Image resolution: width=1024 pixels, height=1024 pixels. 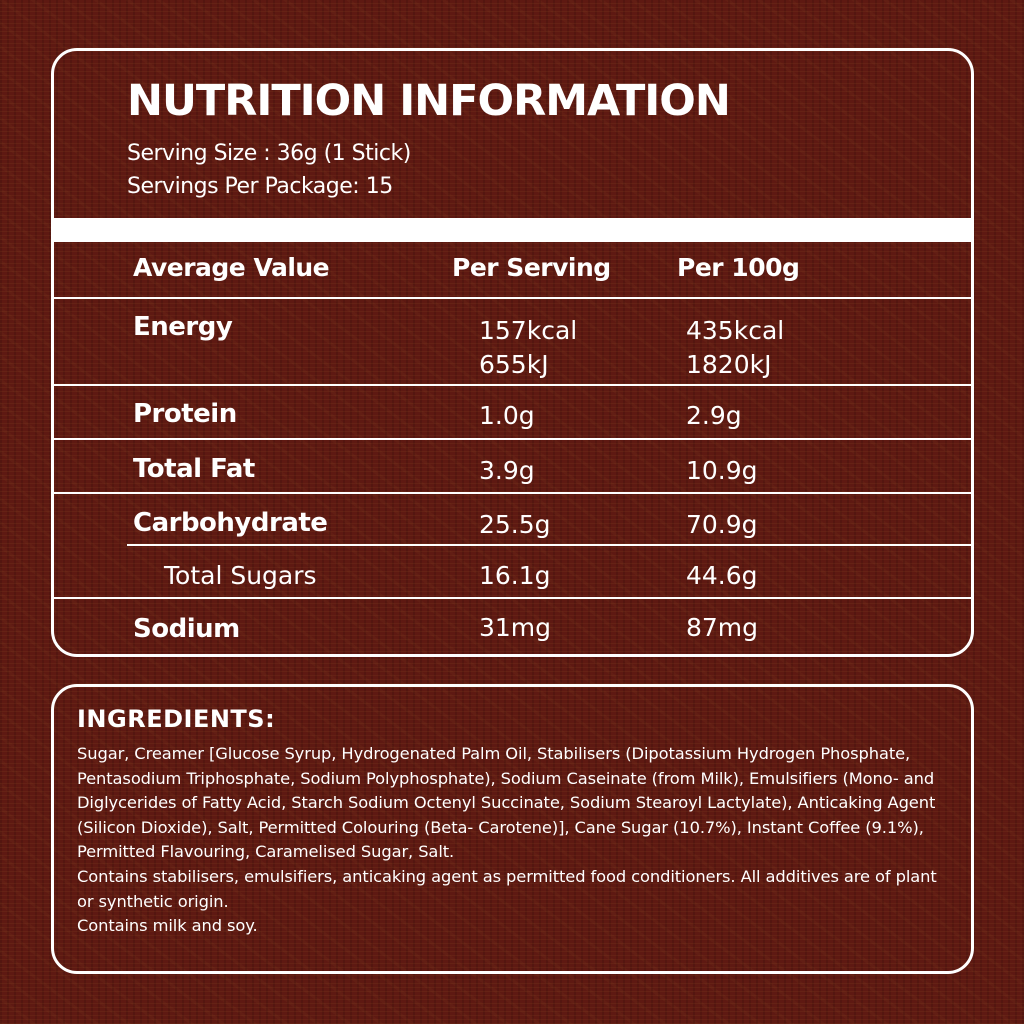 I want to click on nutrition-title: NUTRITION INFORMATION, so click(x=429, y=101).